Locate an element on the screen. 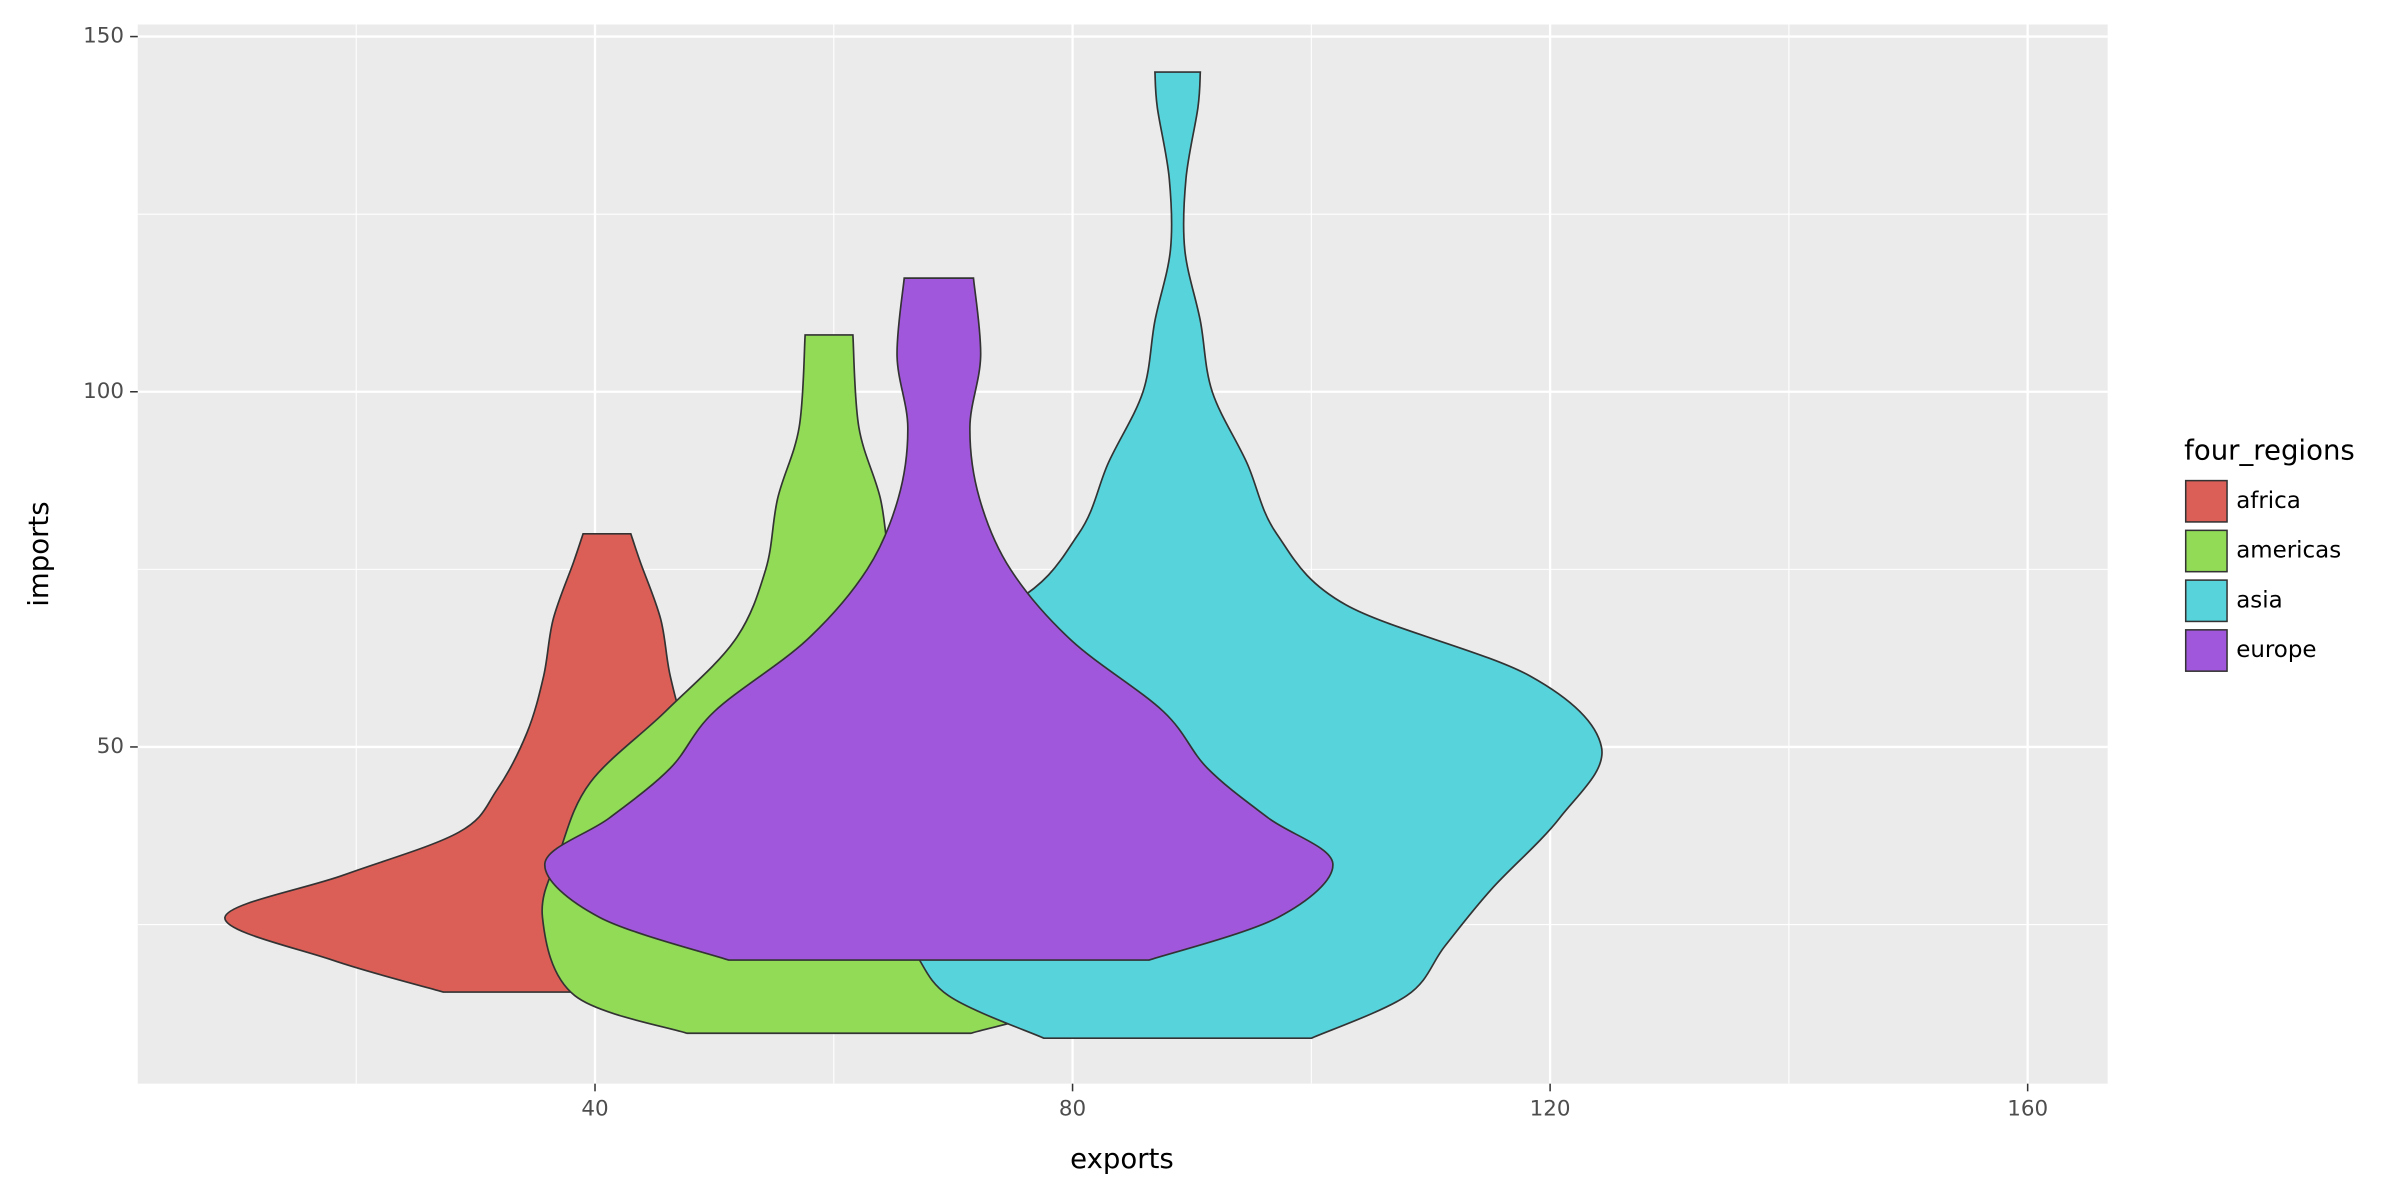 This screenshot has width=2400, height=1200. x-tick-label: 120 is located at coordinates (1550, 1109).